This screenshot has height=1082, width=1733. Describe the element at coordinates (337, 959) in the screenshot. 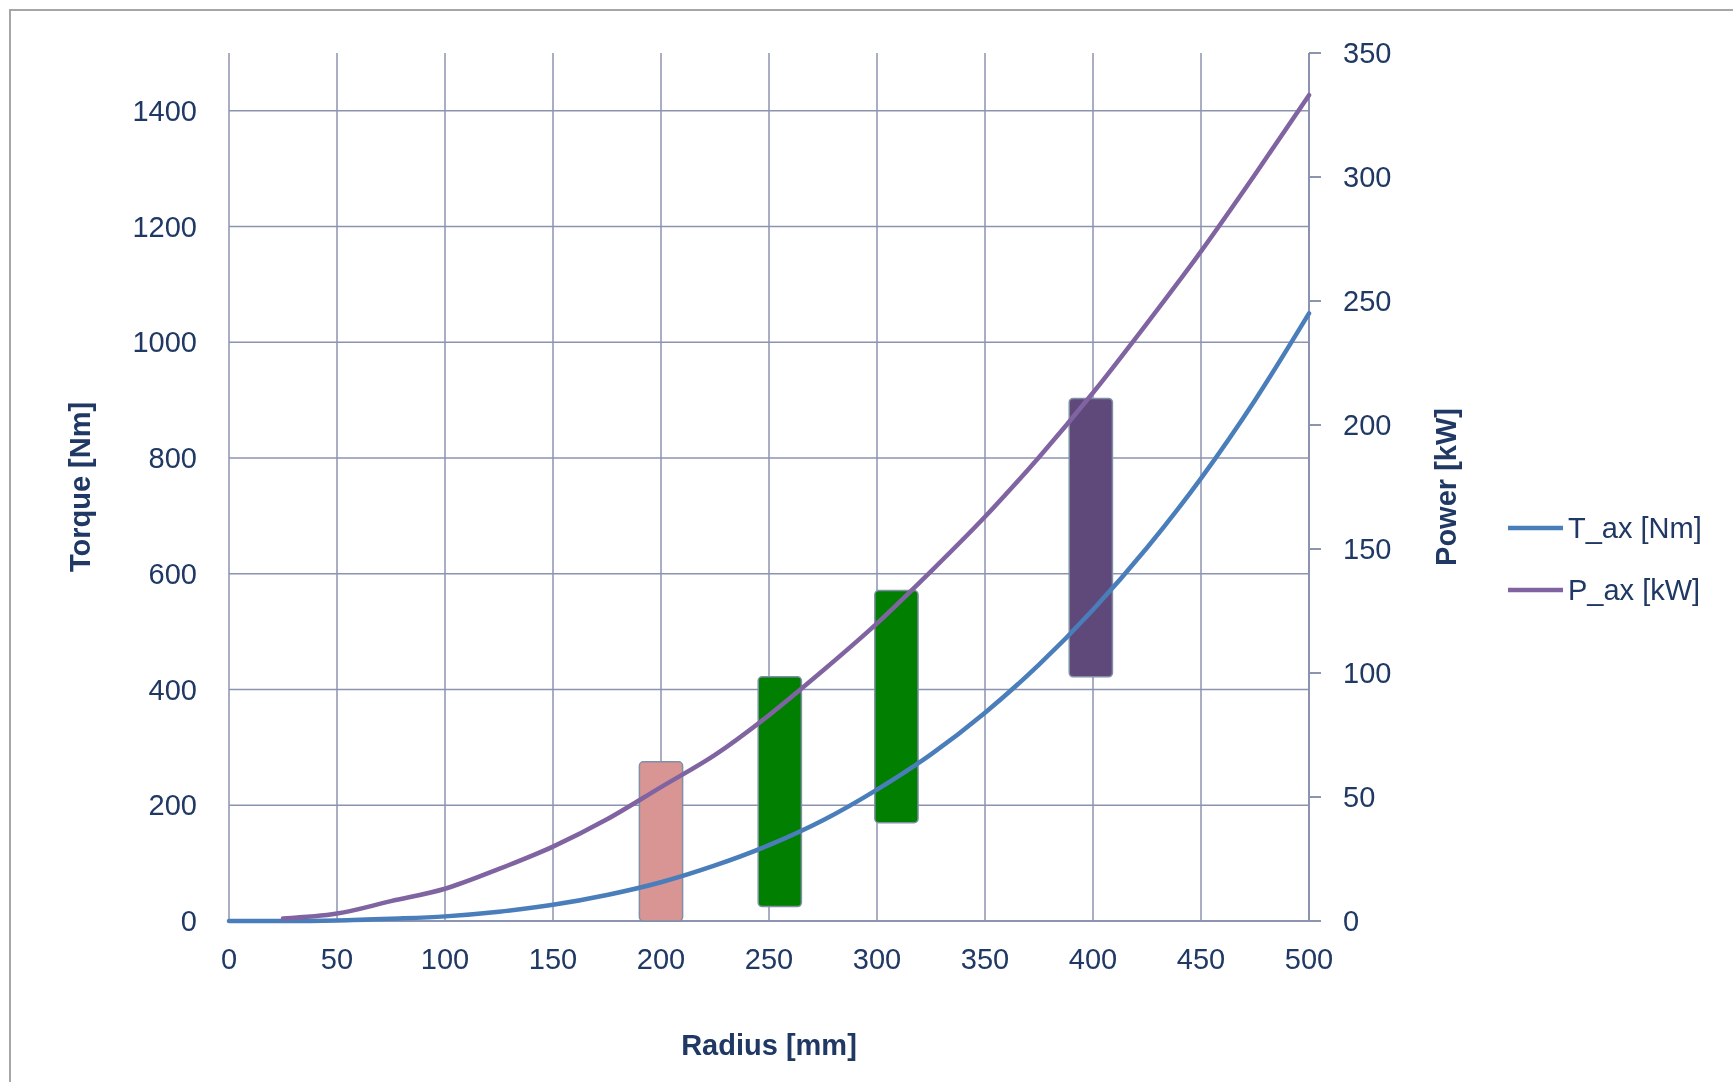

I see `x-tick-label: 50` at that location.